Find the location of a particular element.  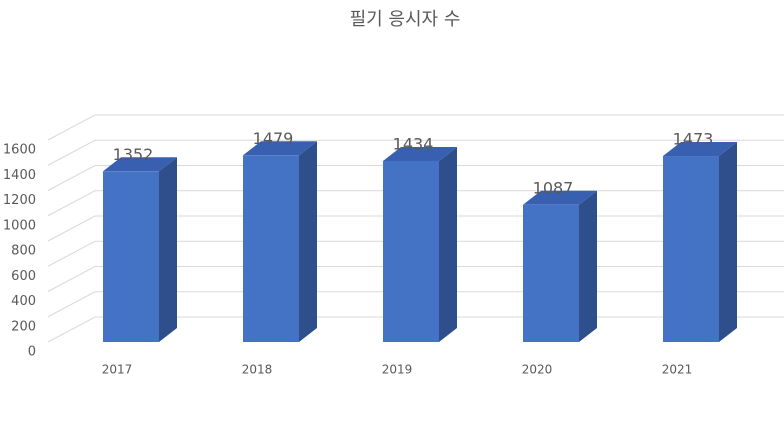

y-tick-label: 1200 is located at coordinates (19, 200).